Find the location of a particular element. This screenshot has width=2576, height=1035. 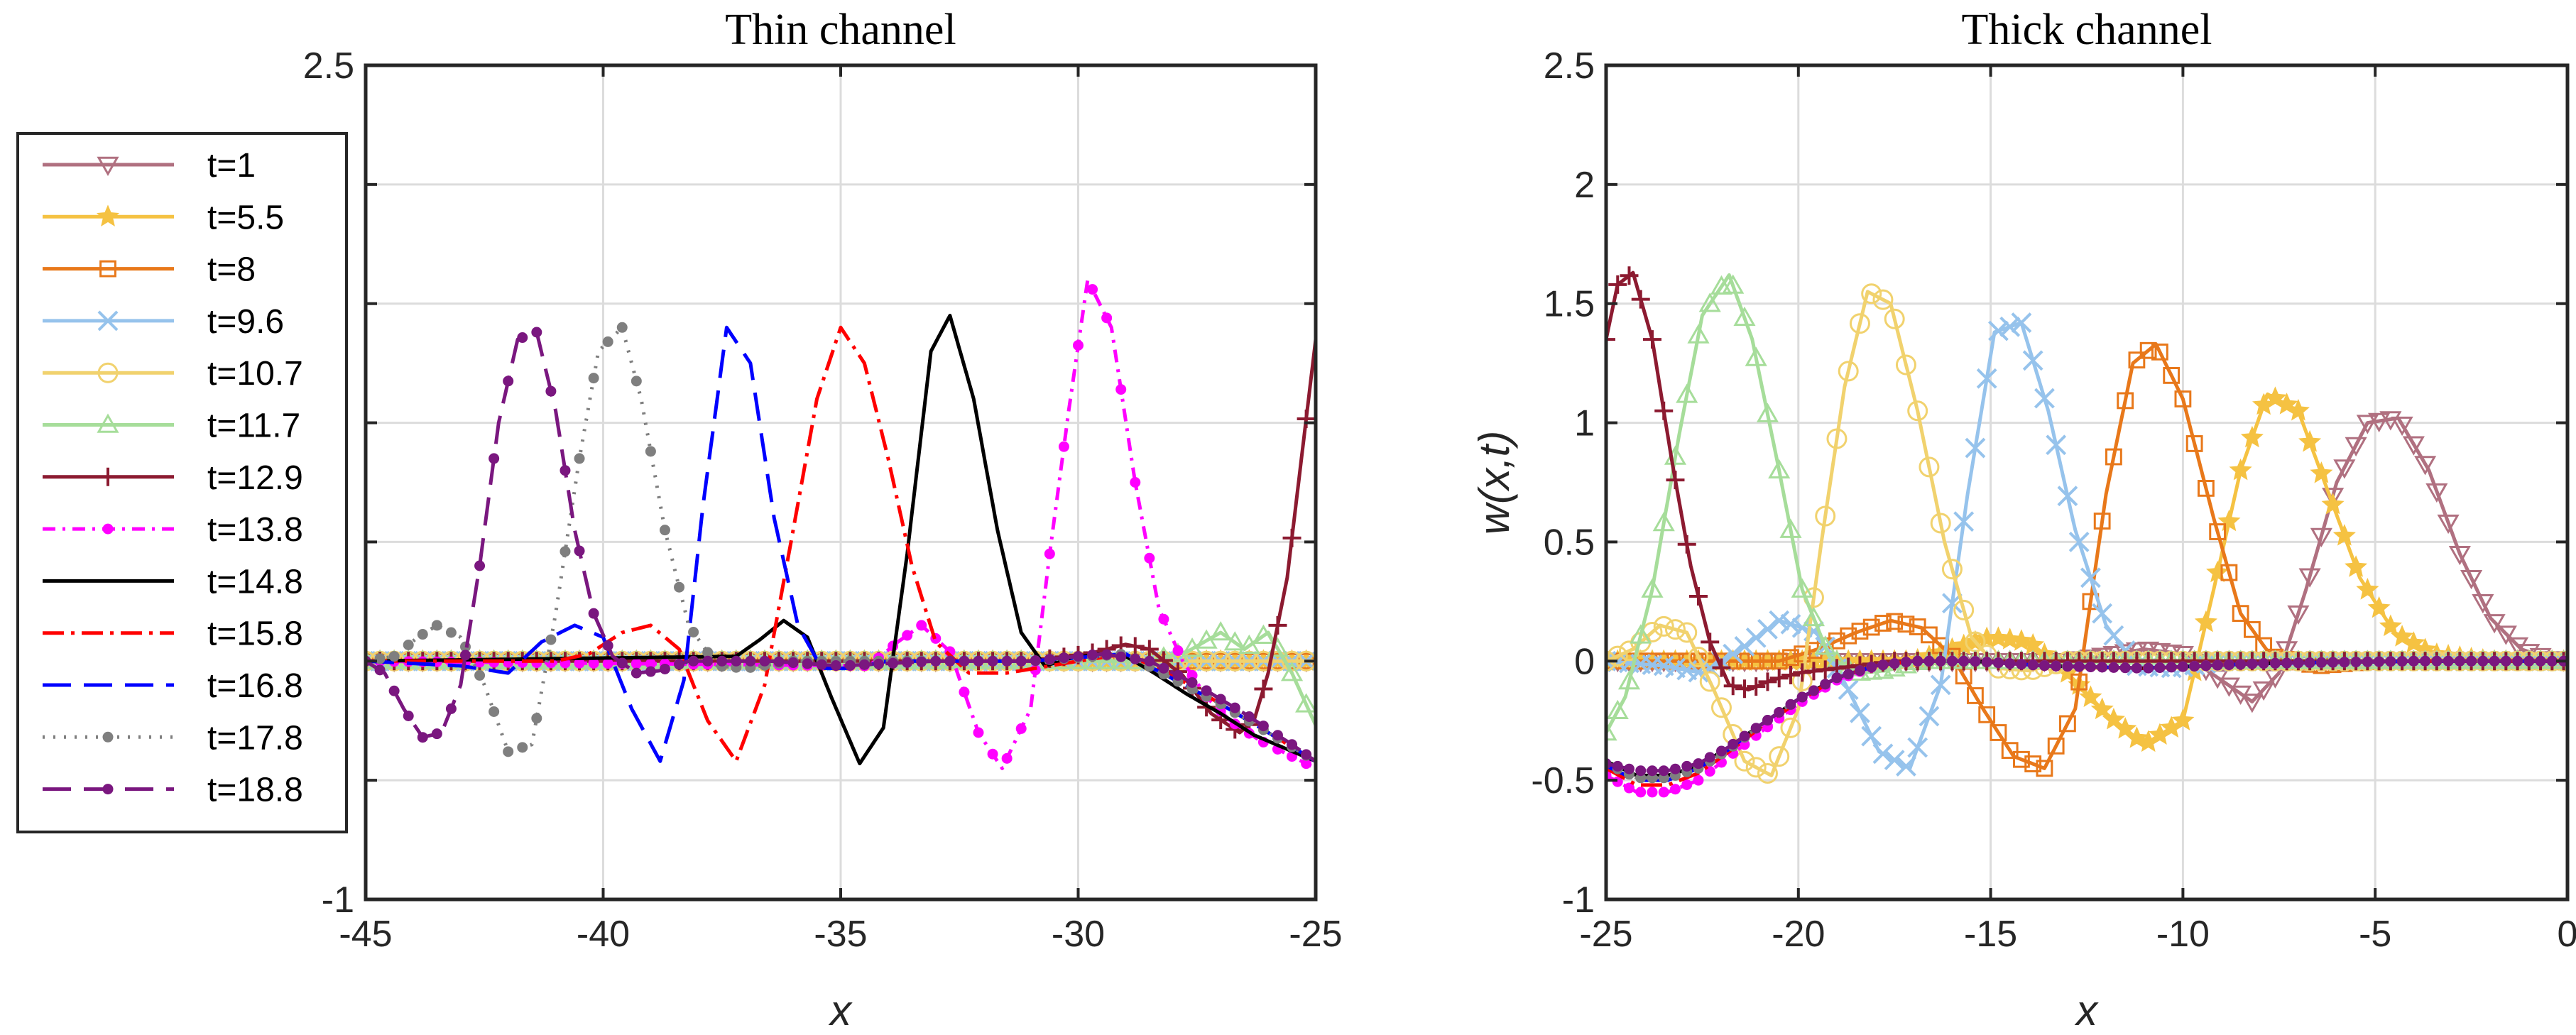

x-tick-label: -30 is located at coordinates (1078, 935).